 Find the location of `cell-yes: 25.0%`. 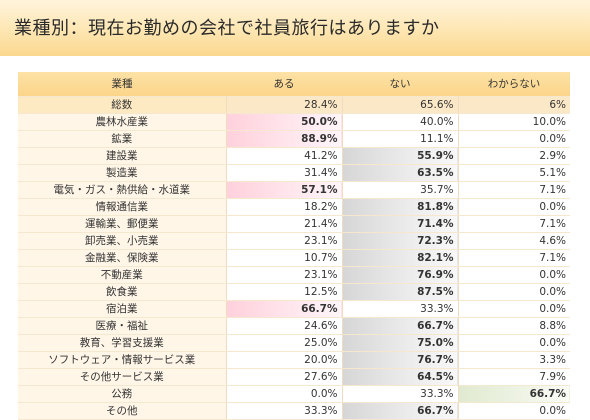

cell-yes: 25.0% is located at coordinates (283, 343).